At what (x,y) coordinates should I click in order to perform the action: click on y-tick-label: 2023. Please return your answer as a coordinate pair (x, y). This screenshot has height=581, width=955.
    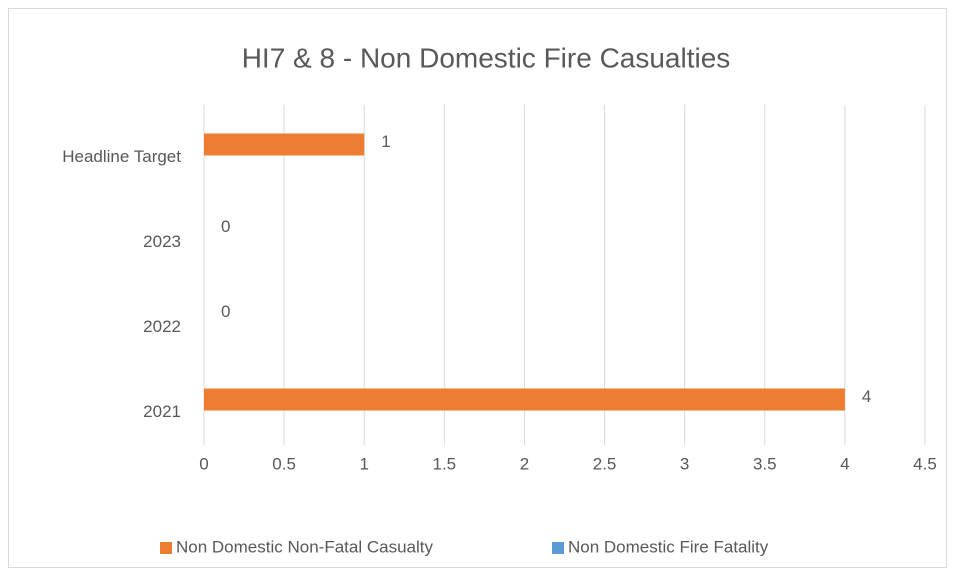
    Looking at the image, I should click on (162, 241).